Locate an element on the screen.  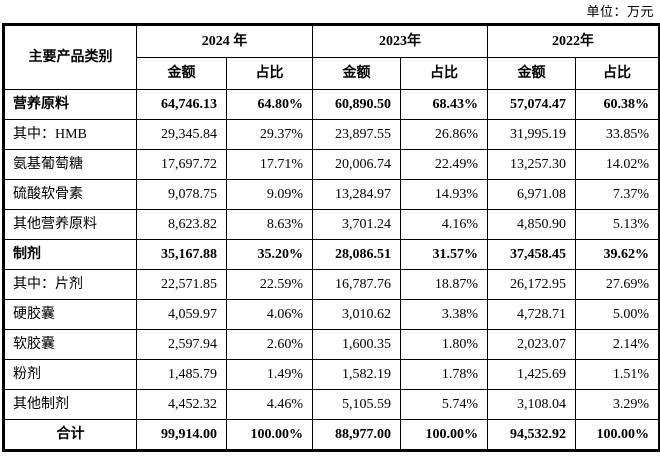
ratio-cell: 4.16% is located at coordinates (444, 224).